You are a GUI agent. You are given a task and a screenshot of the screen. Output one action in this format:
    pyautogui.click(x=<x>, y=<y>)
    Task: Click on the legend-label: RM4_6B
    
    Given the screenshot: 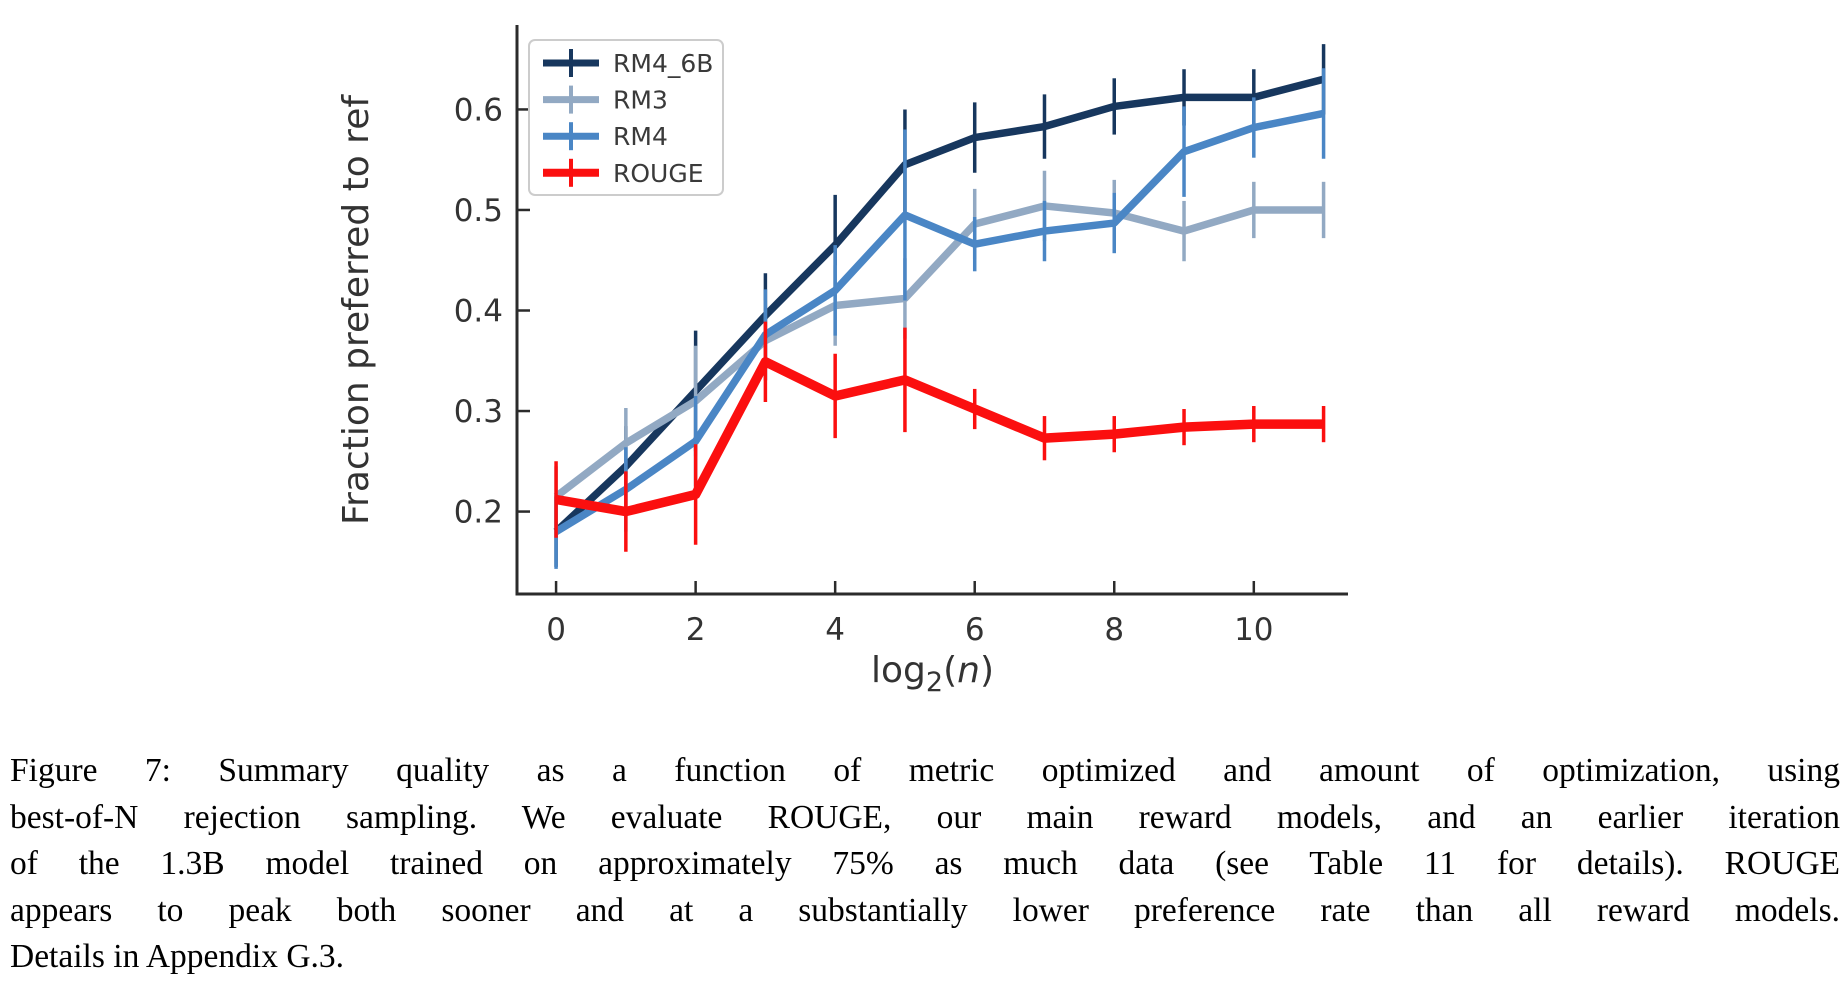 What is the action you would take?
    pyautogui.click(x=663, y=63)
    